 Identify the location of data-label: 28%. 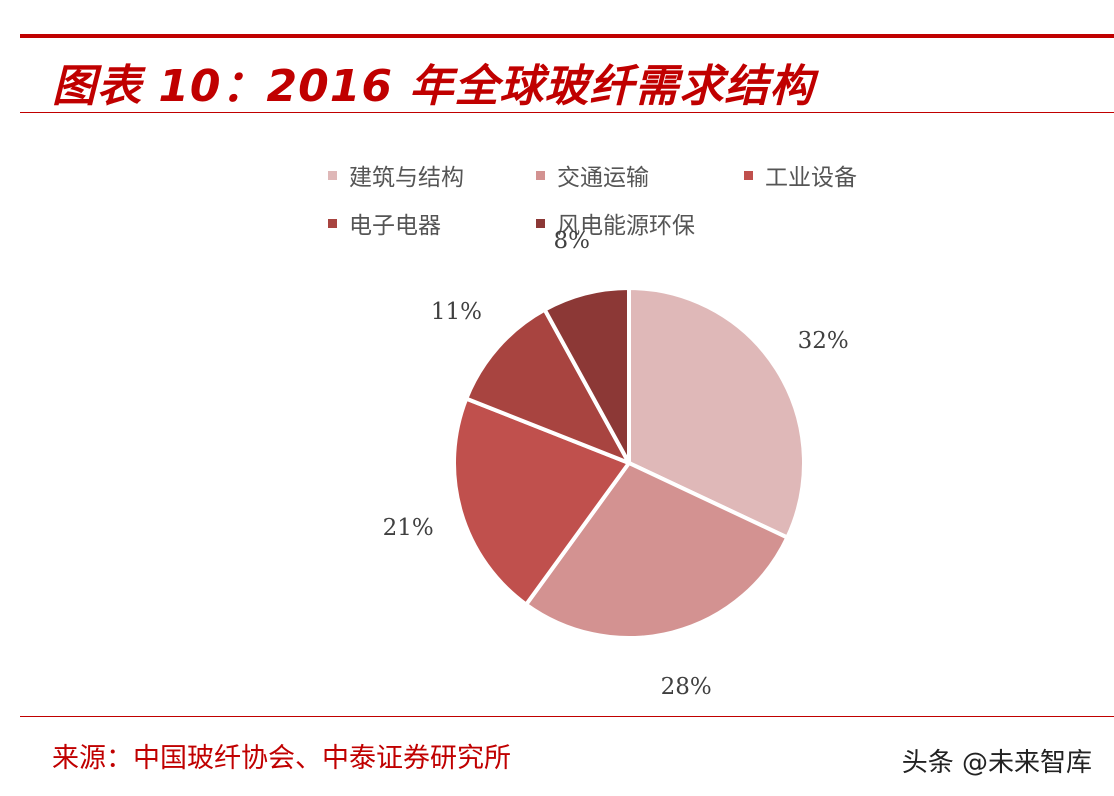
(686, 687).